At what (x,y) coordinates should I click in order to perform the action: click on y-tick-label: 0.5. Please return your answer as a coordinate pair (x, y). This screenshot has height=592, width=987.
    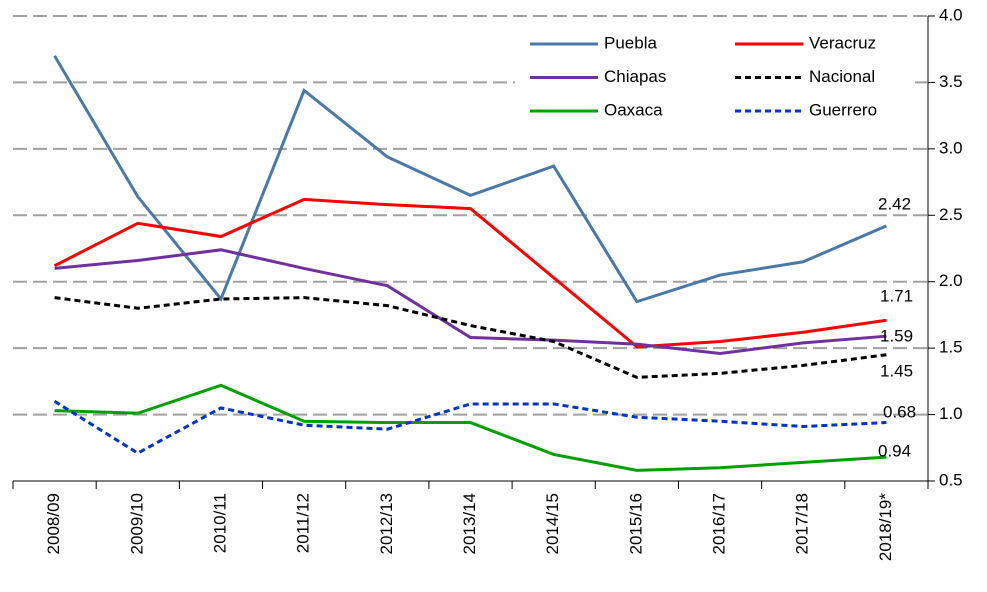
    Looking at the image, I should click on (951, 479).